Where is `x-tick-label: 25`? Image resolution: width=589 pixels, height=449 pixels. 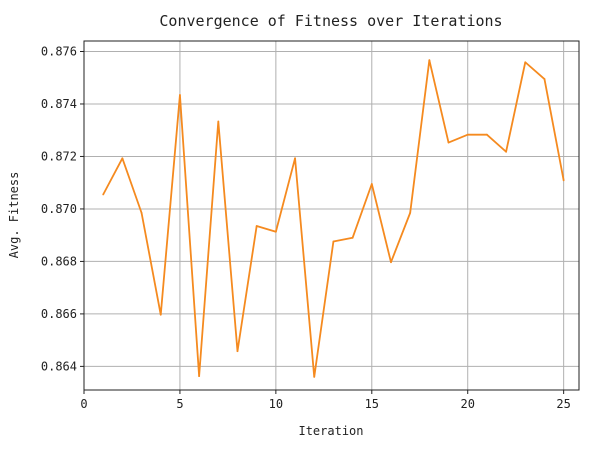 x-tick-label: 25 is located at coordinates (563, 404).